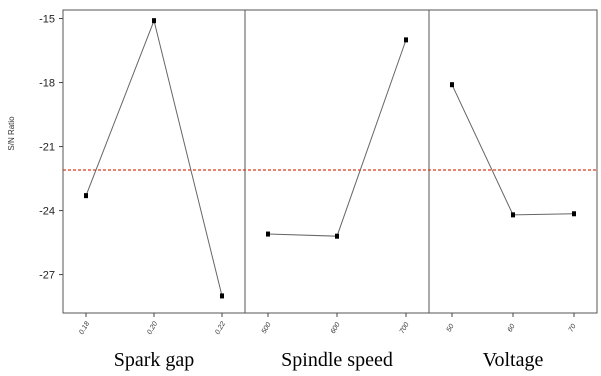 The height and width of the screenshot is (376, 601). I want to click on y-tick-label: -24, so click(47, 212).